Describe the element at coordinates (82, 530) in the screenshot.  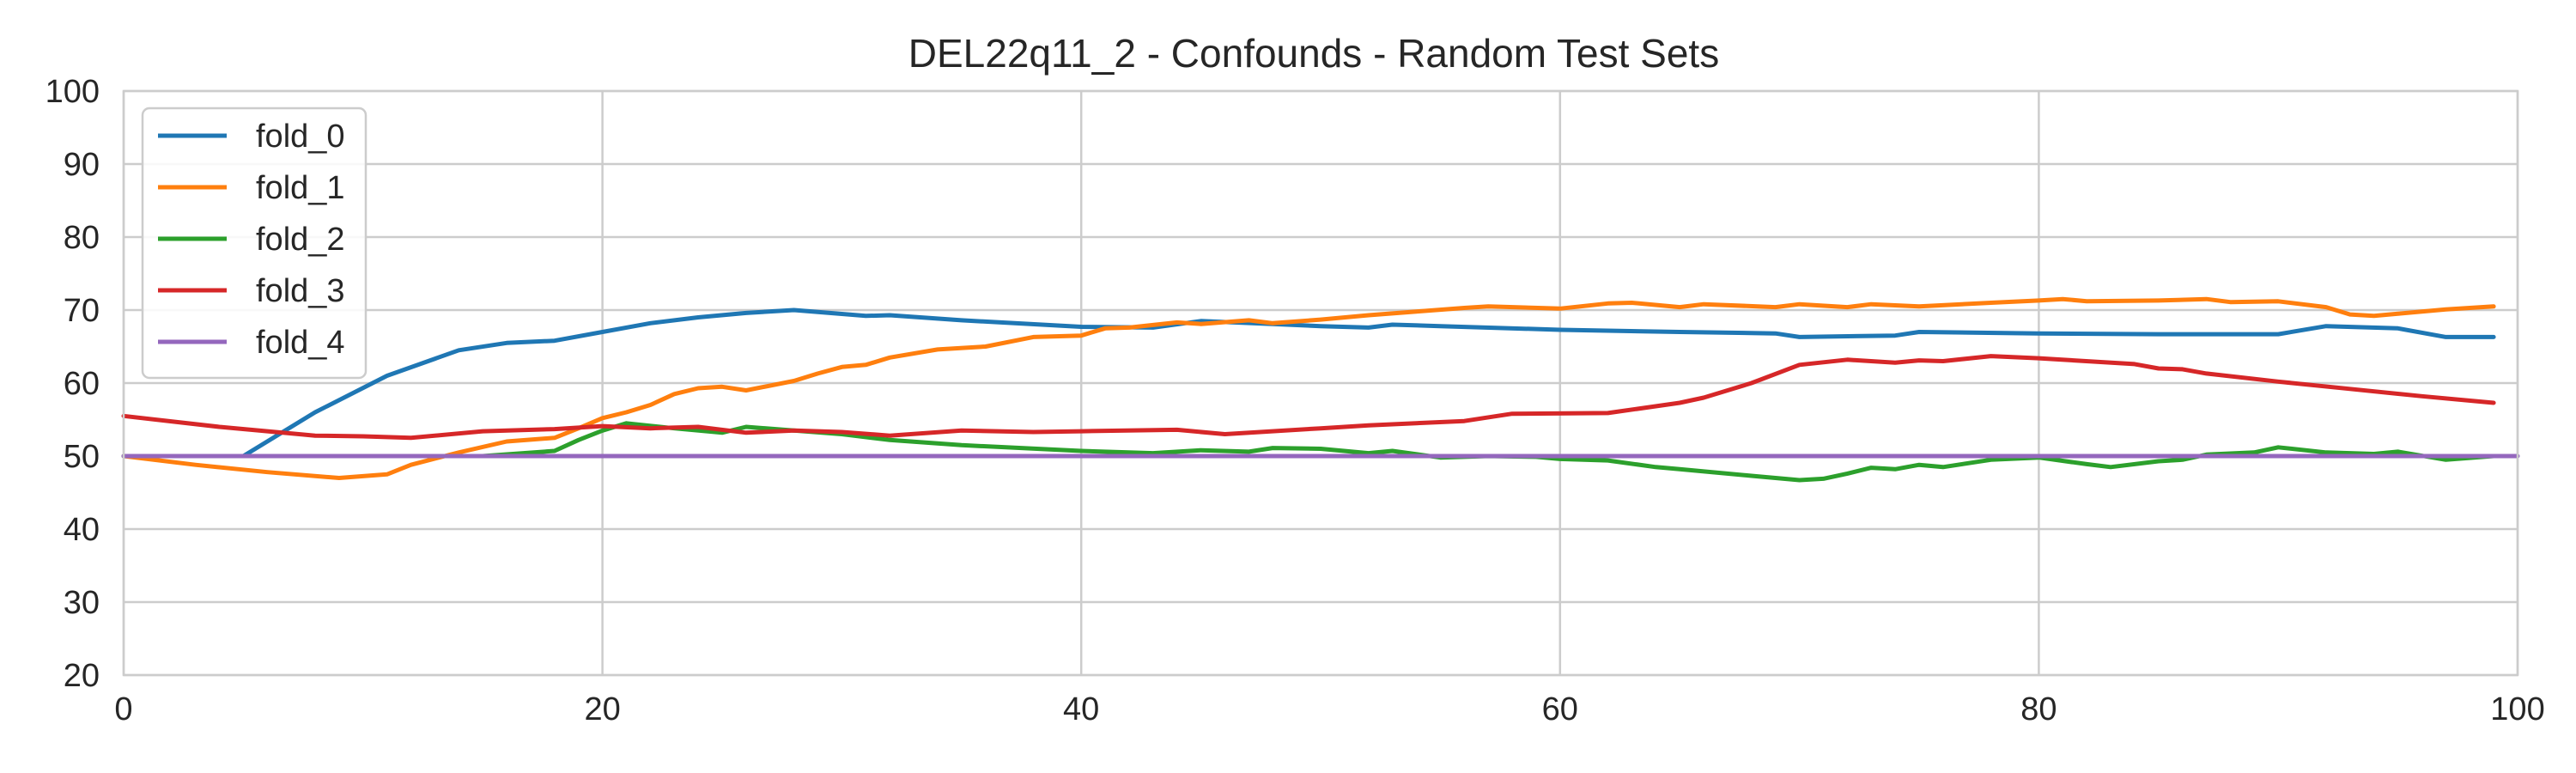
I see `y-tick-label: 40` at that location.